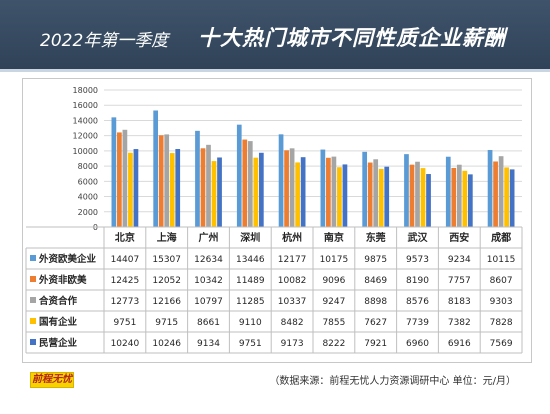  I want to click on data-cell: 9134, so click(208, 344).